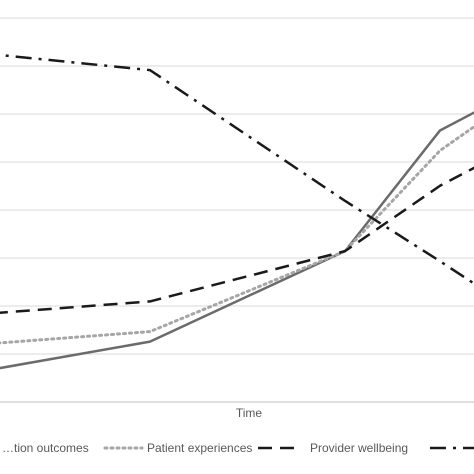 The height and width of the screenshot is (474, 474). I want to click on x-axis-title: Time, so click(249, 413).